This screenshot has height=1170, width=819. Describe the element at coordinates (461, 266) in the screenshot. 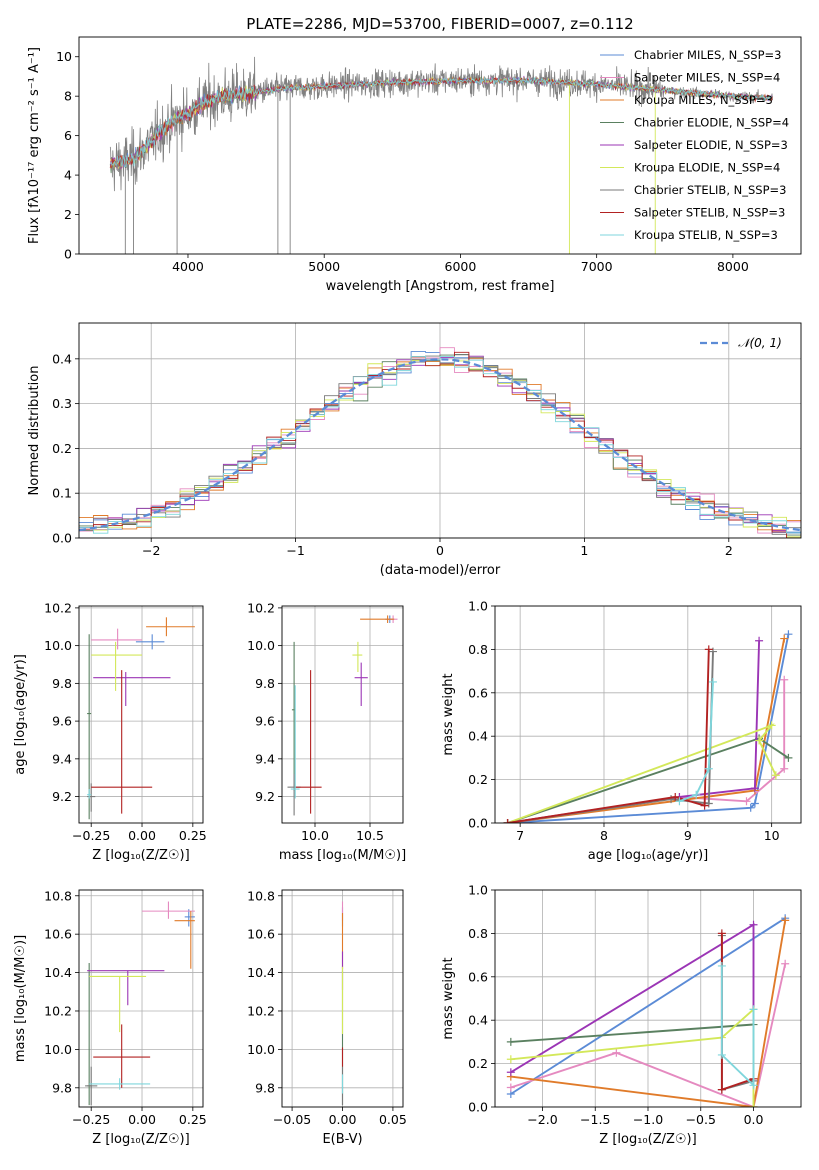

I see `x-tick-label: 6000` at that location.